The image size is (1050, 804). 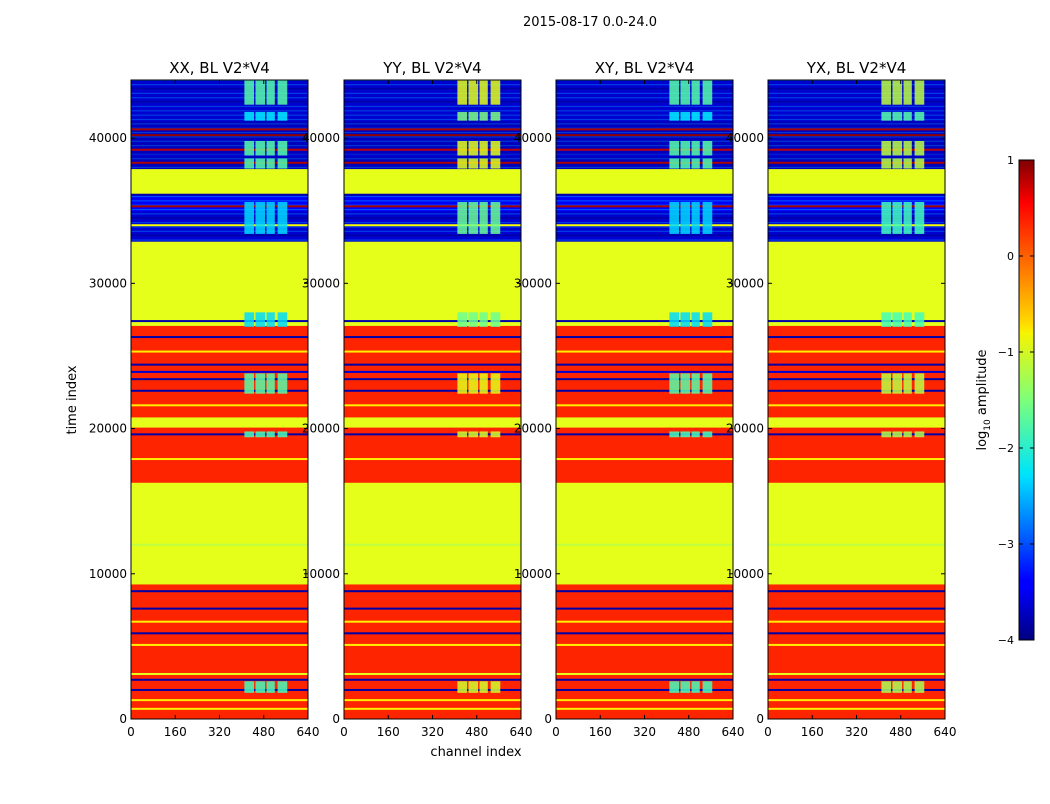 What do you see at coordinates (1006, 448) in the screenshot?
I see `colorbar-tick-label: −2` at bounding box center [1006, 448].